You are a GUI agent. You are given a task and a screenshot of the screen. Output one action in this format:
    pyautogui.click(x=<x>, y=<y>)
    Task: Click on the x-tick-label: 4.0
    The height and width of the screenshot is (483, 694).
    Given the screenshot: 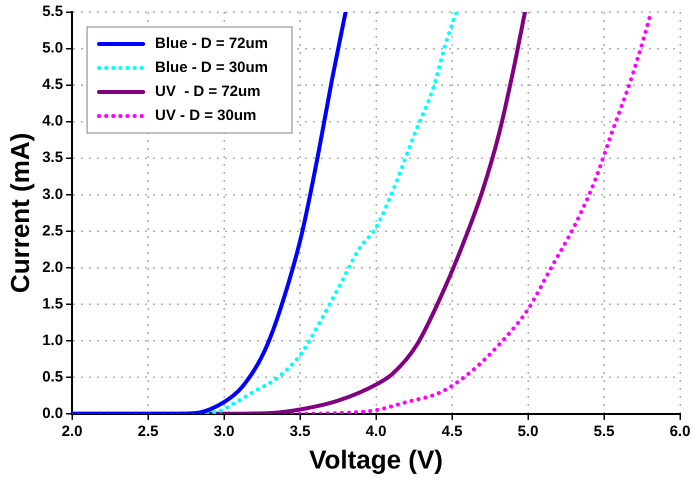 What is the action you would take?
    pyautogui.click(x=376, y=431)
    